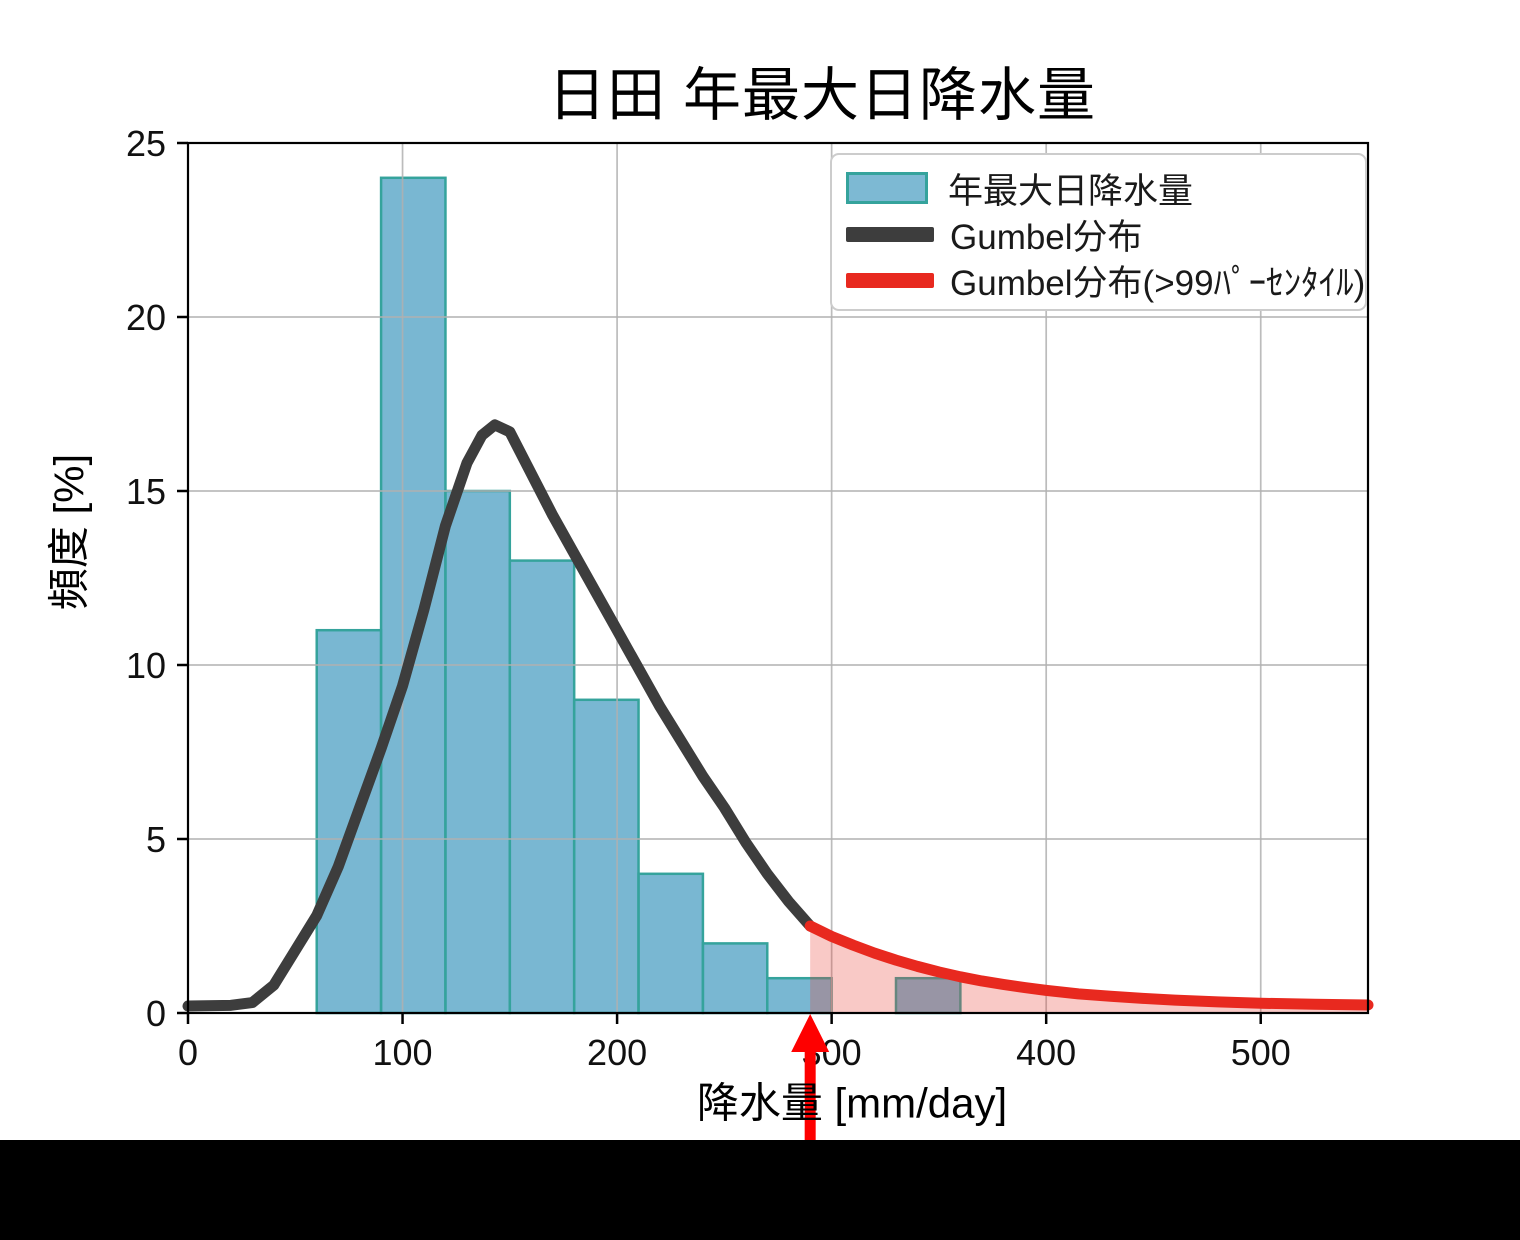 The image size is (1520, 1240). I want to click on legend-swatch-gumbel-tail, so click(890, 280).